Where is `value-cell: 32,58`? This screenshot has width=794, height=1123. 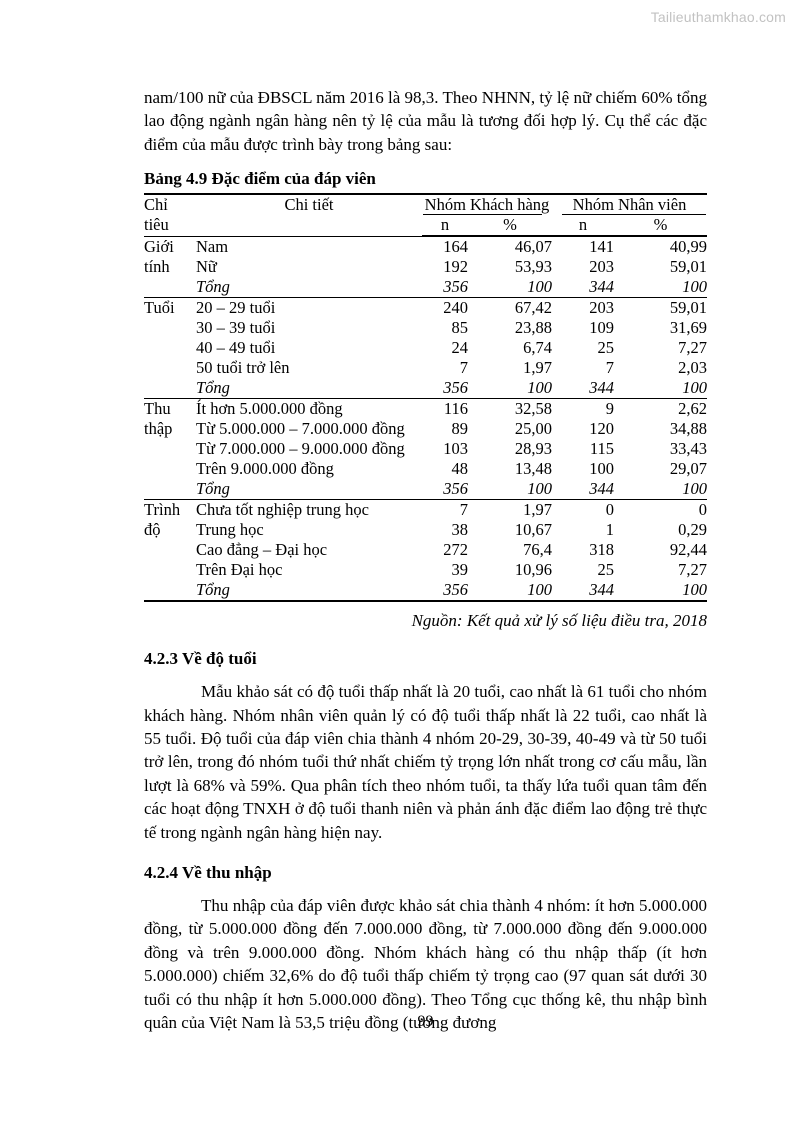
value-cell: 32,58 is located at coordinates (510, 409).